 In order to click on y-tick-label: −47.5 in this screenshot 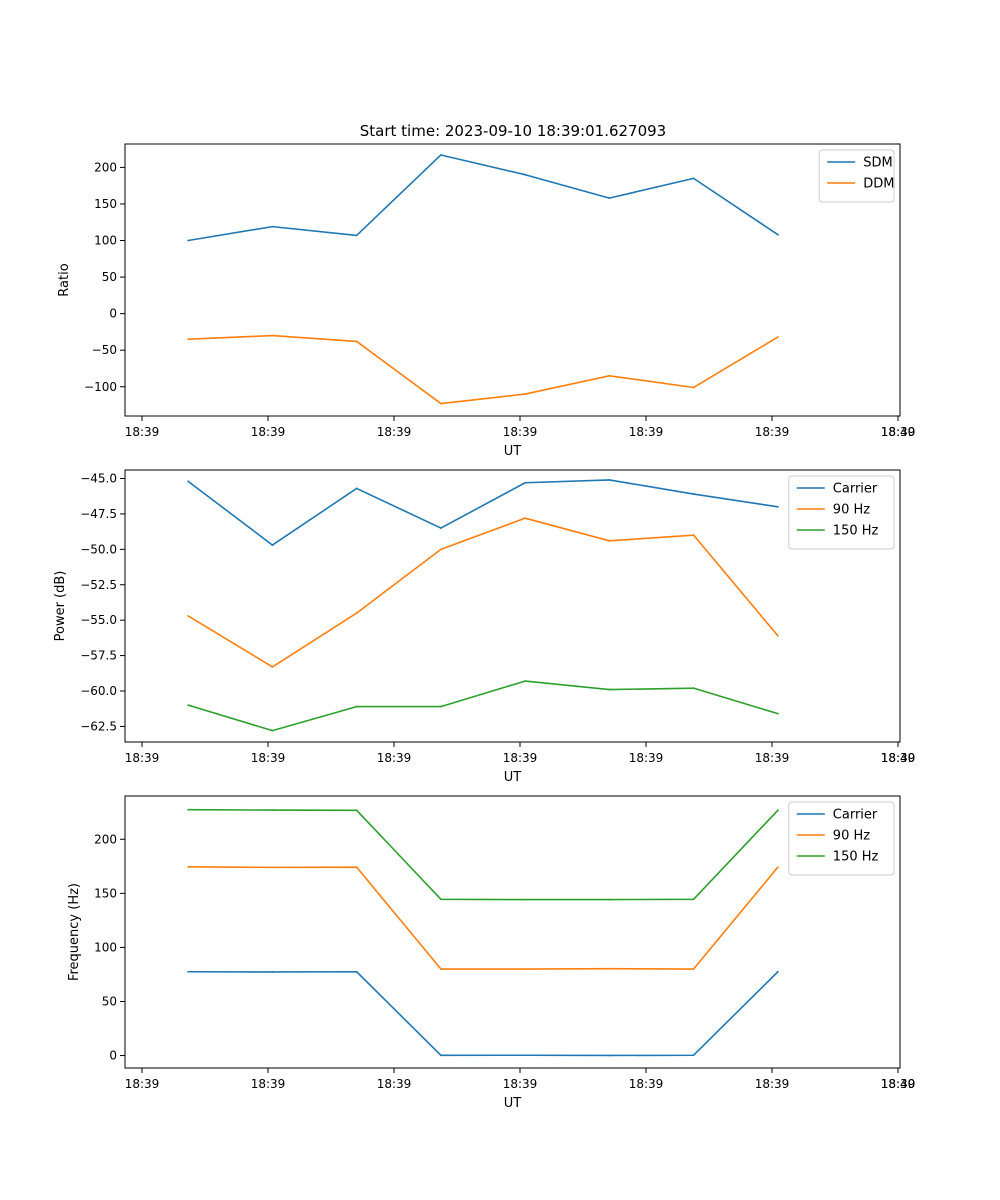, I will do `click(98, 514)`.